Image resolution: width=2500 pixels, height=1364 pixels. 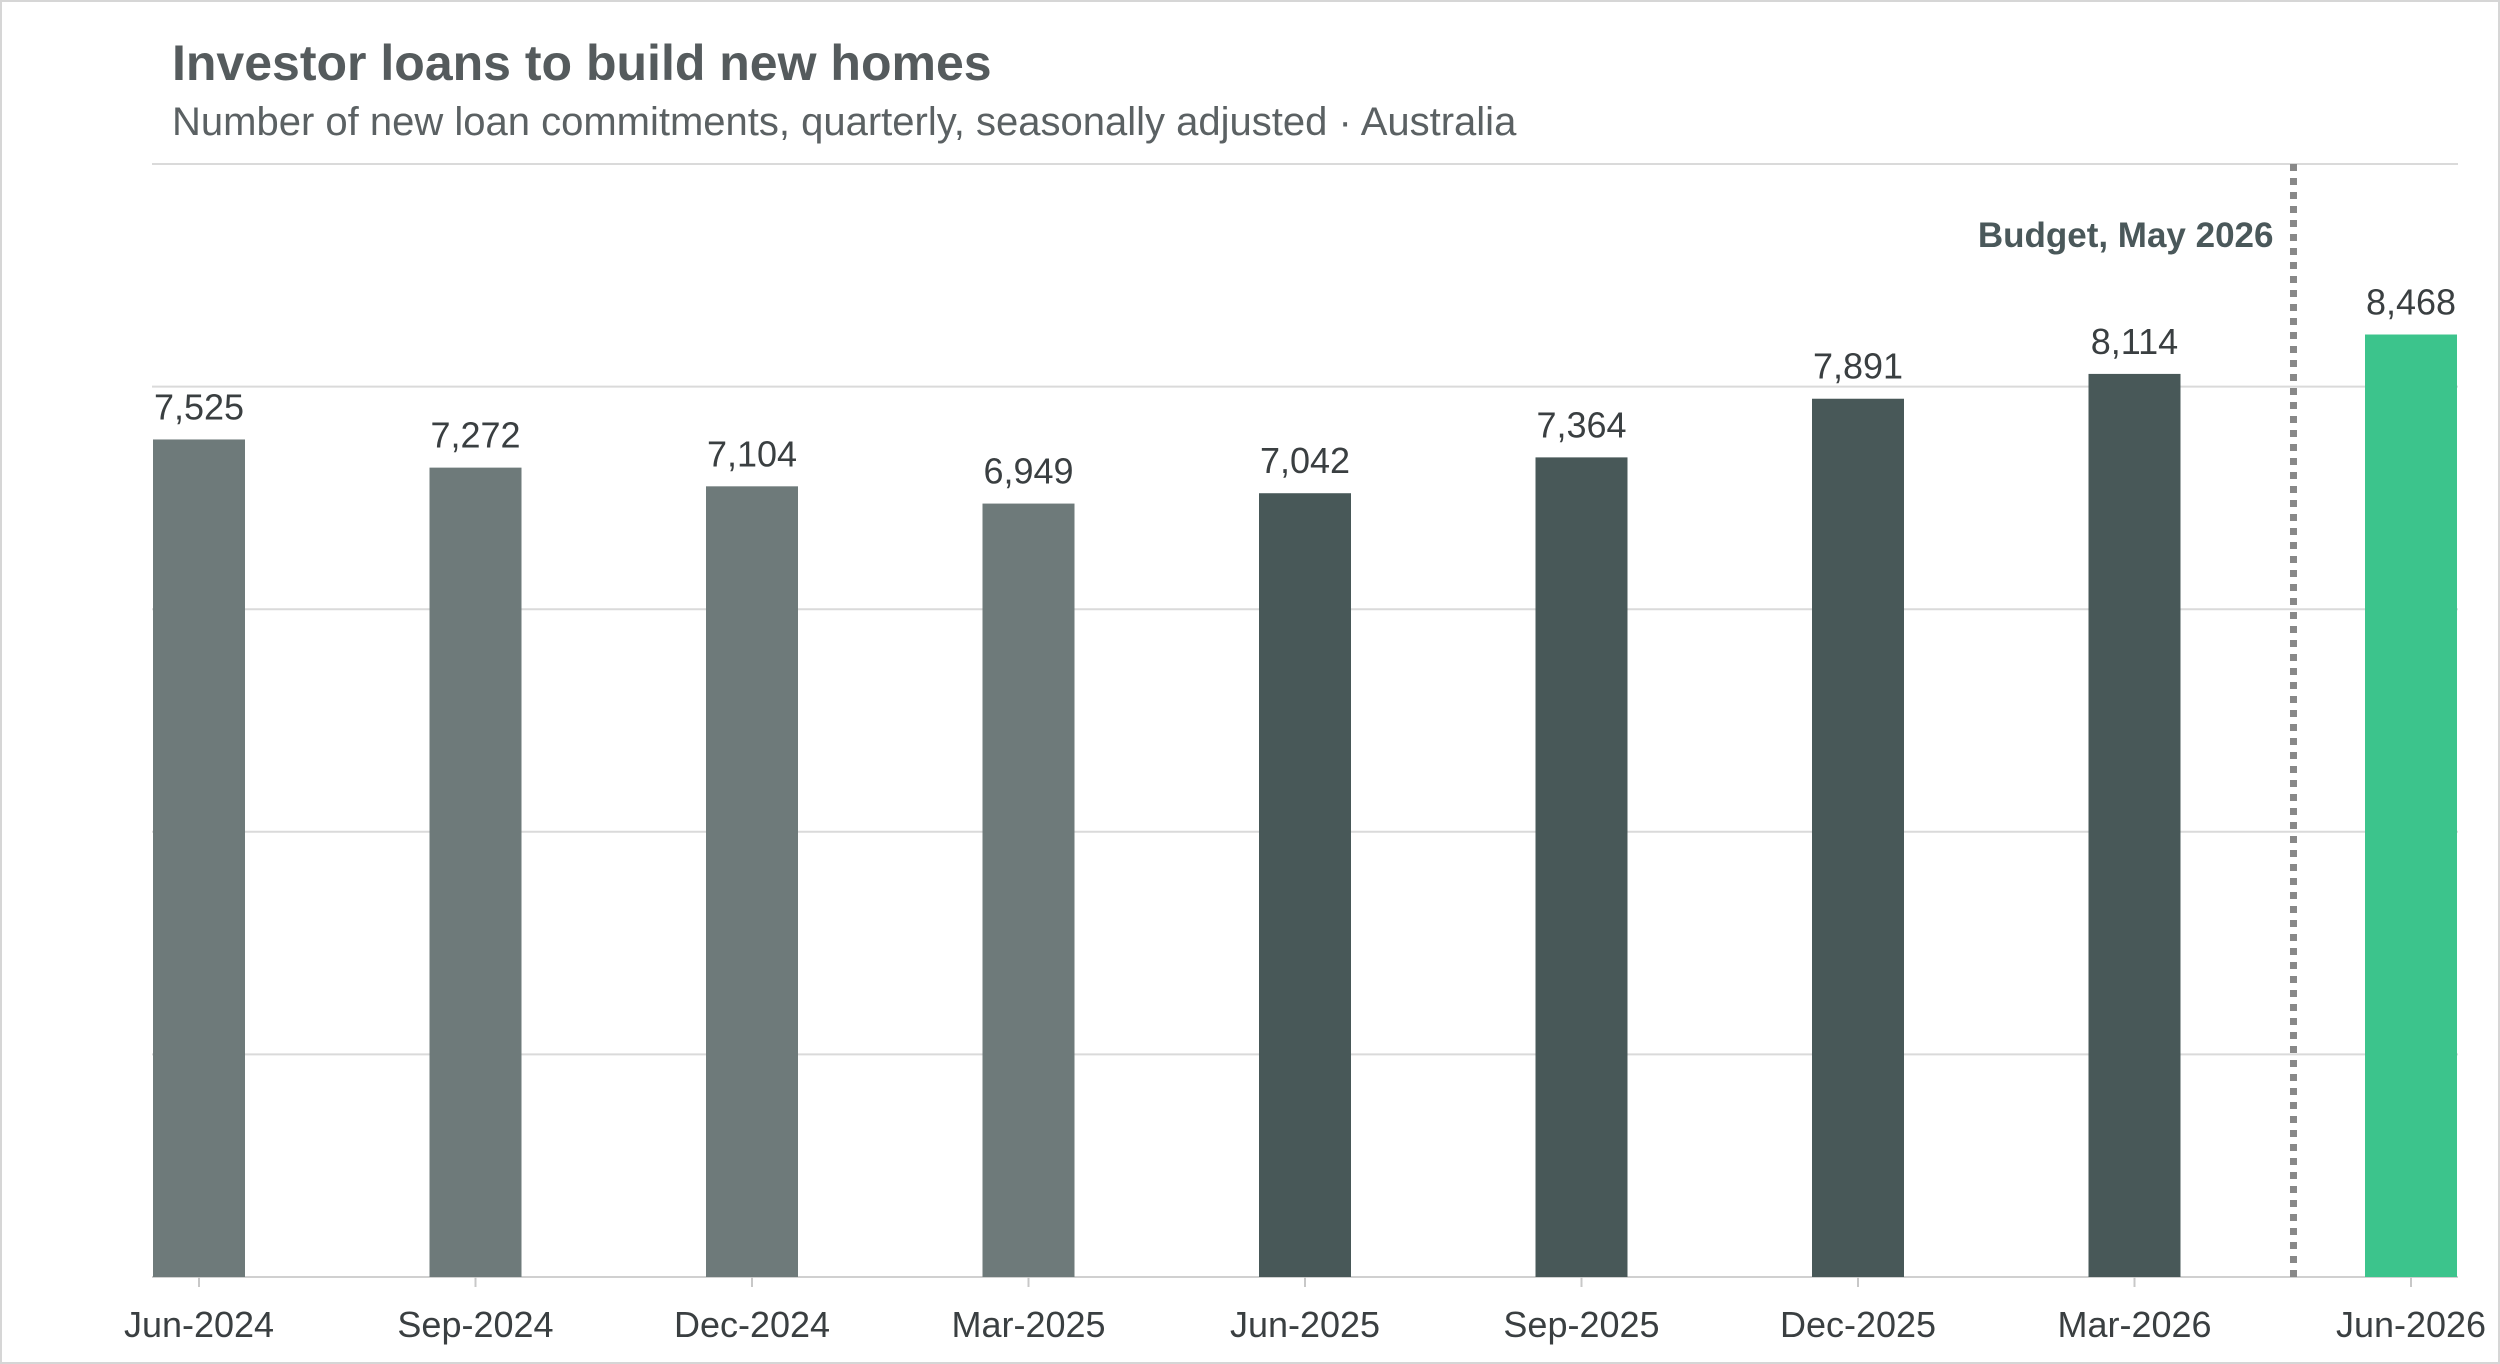 What do you see at coordinates (199, 858) in the screenshot?
I see `bar-jun-2024` at bounding box center [199, 858].